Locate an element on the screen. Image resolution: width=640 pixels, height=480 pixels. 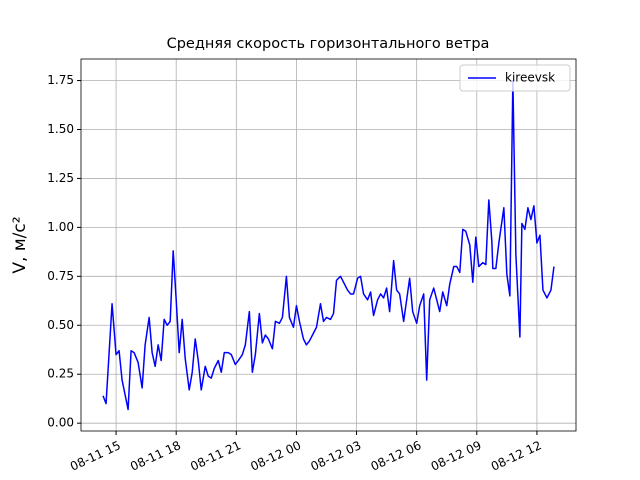
y-tick-label: 0.25 is located at coordinates (60, 374).